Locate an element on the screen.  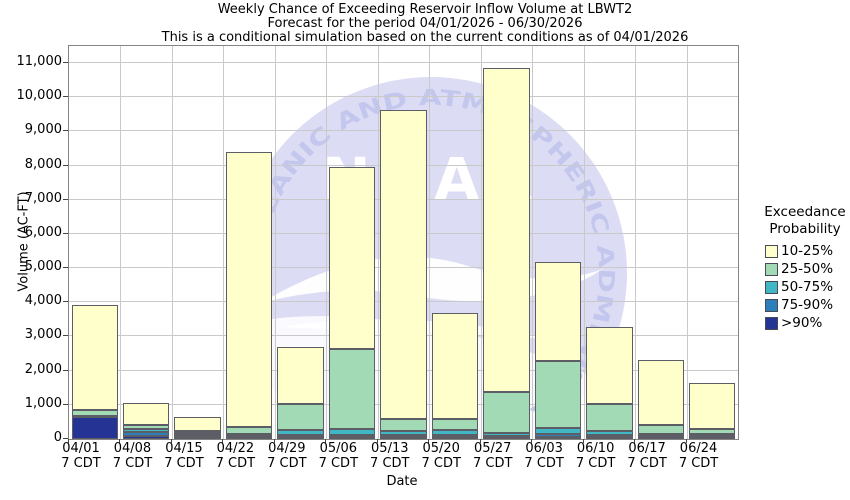
x-tick-label: 04/15 7 CDT is located at coordinates (184, 456).